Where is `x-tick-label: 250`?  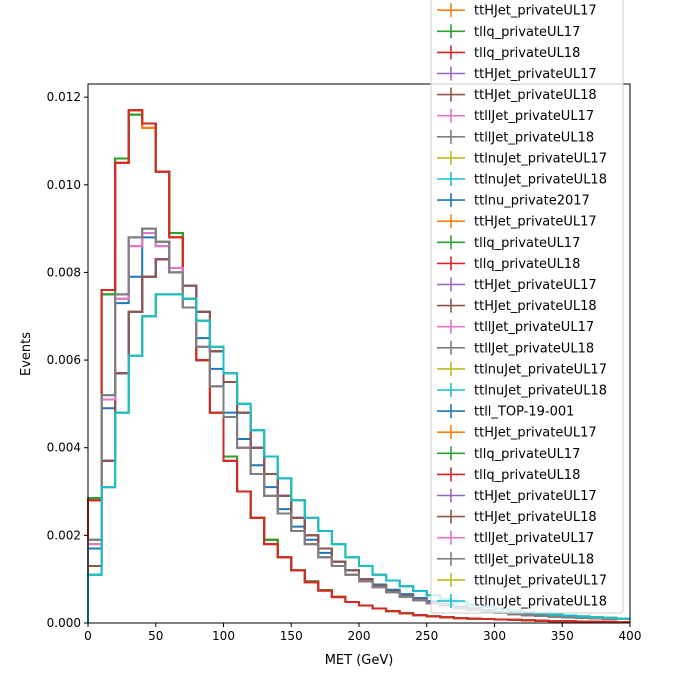 x-tick-label: 250 is located at coordinates (426, 636).